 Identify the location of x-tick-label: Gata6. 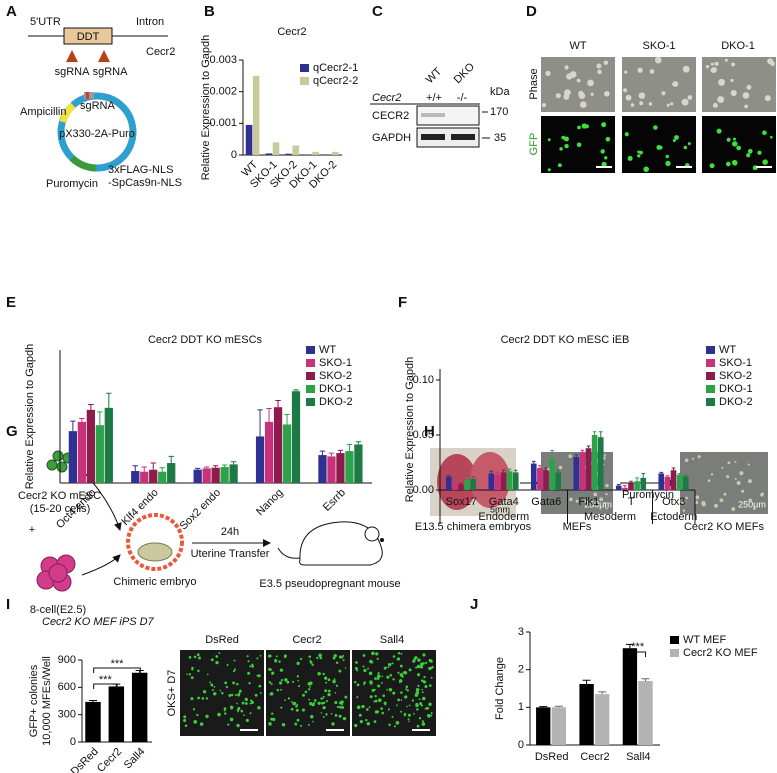
(546, 502).